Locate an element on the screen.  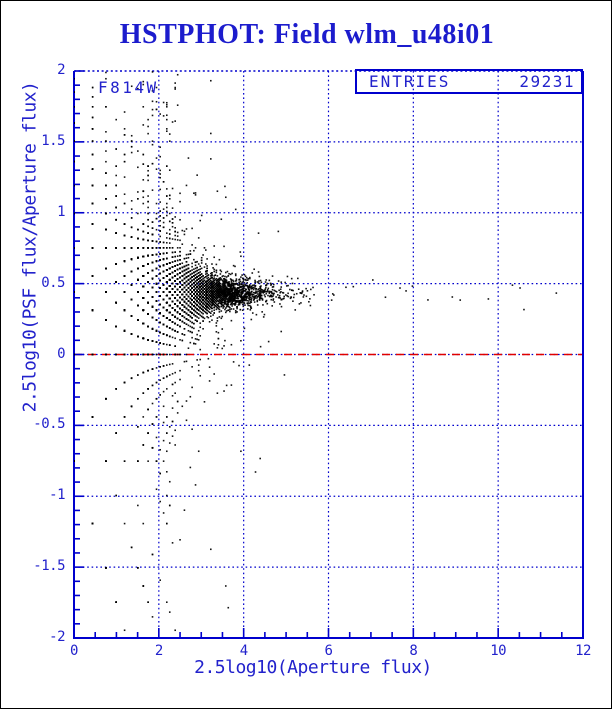
y-tick-label: -1 is located at coordinates (57, 495).